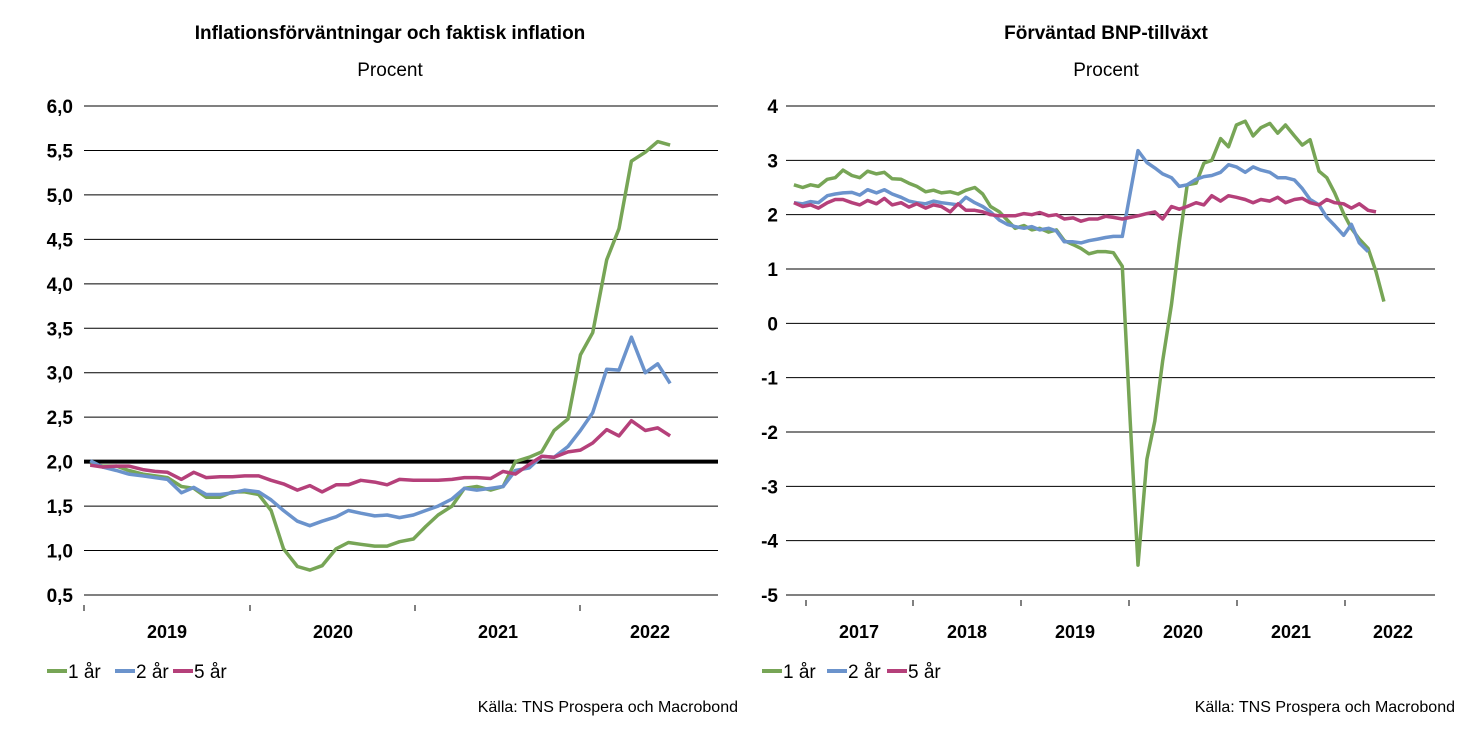  What do you see at coordinates (967, 632) in the screenshot?
I see `x-tick-label: 2018` at bounding box center [967, 632].